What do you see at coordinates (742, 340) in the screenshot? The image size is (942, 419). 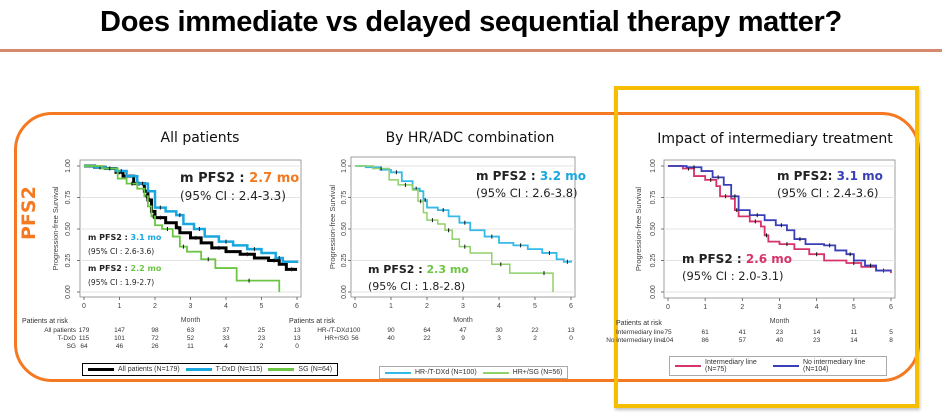 I see `risk-value: 57` at bounding box center [742, 340].